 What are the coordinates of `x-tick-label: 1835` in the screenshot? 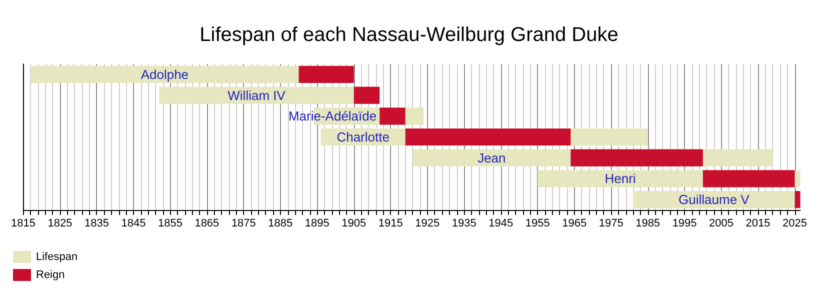 It's located at (96, 224).